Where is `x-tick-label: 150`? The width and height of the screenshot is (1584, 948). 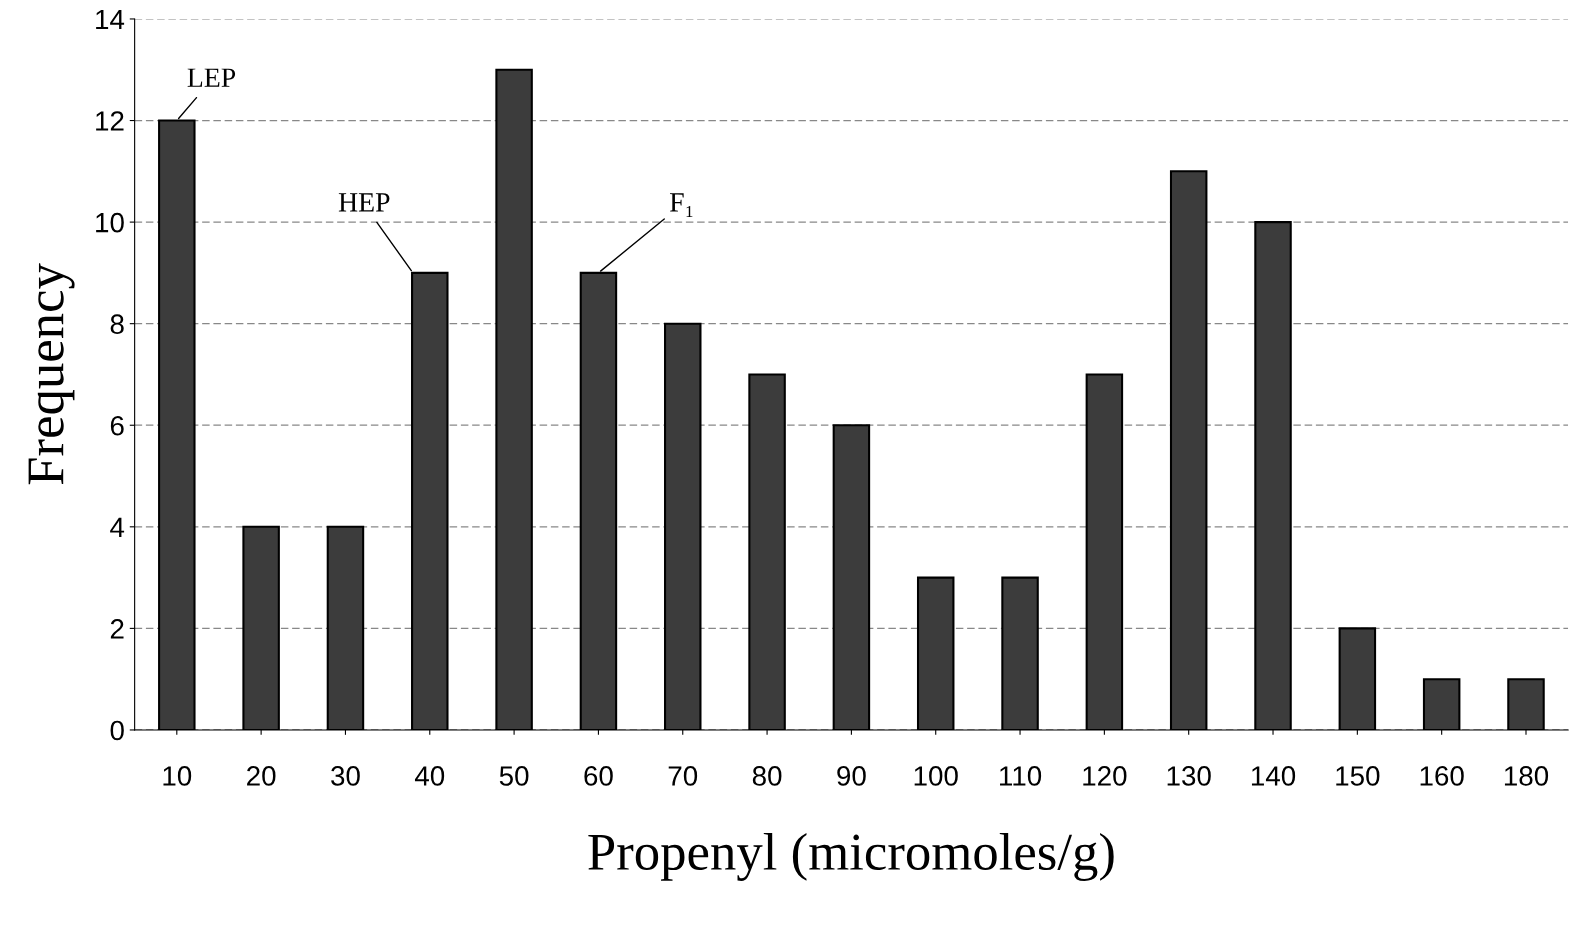
x-tick-label: 150 is located at coordinates (1358, 776).